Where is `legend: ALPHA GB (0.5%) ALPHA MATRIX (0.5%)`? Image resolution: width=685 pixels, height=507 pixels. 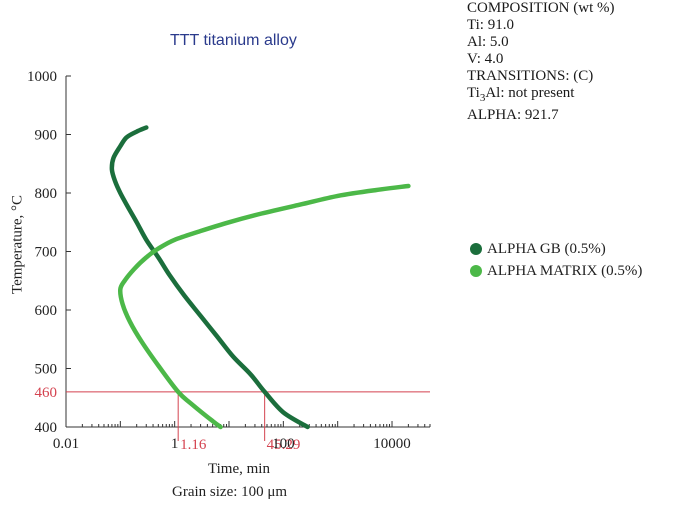 legend: ALPHA GB (0.5%) ALPHA MATRIX (0.5%) is located at coordinates (556, 260).